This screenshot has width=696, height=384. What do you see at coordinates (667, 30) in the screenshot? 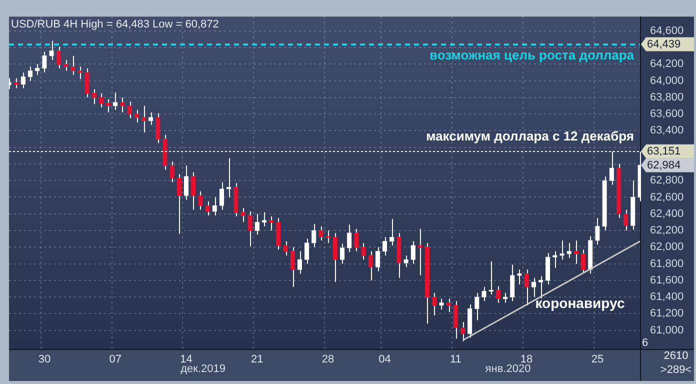
I see `y-tick-label: 64,600` at bounding box center [667, 30].